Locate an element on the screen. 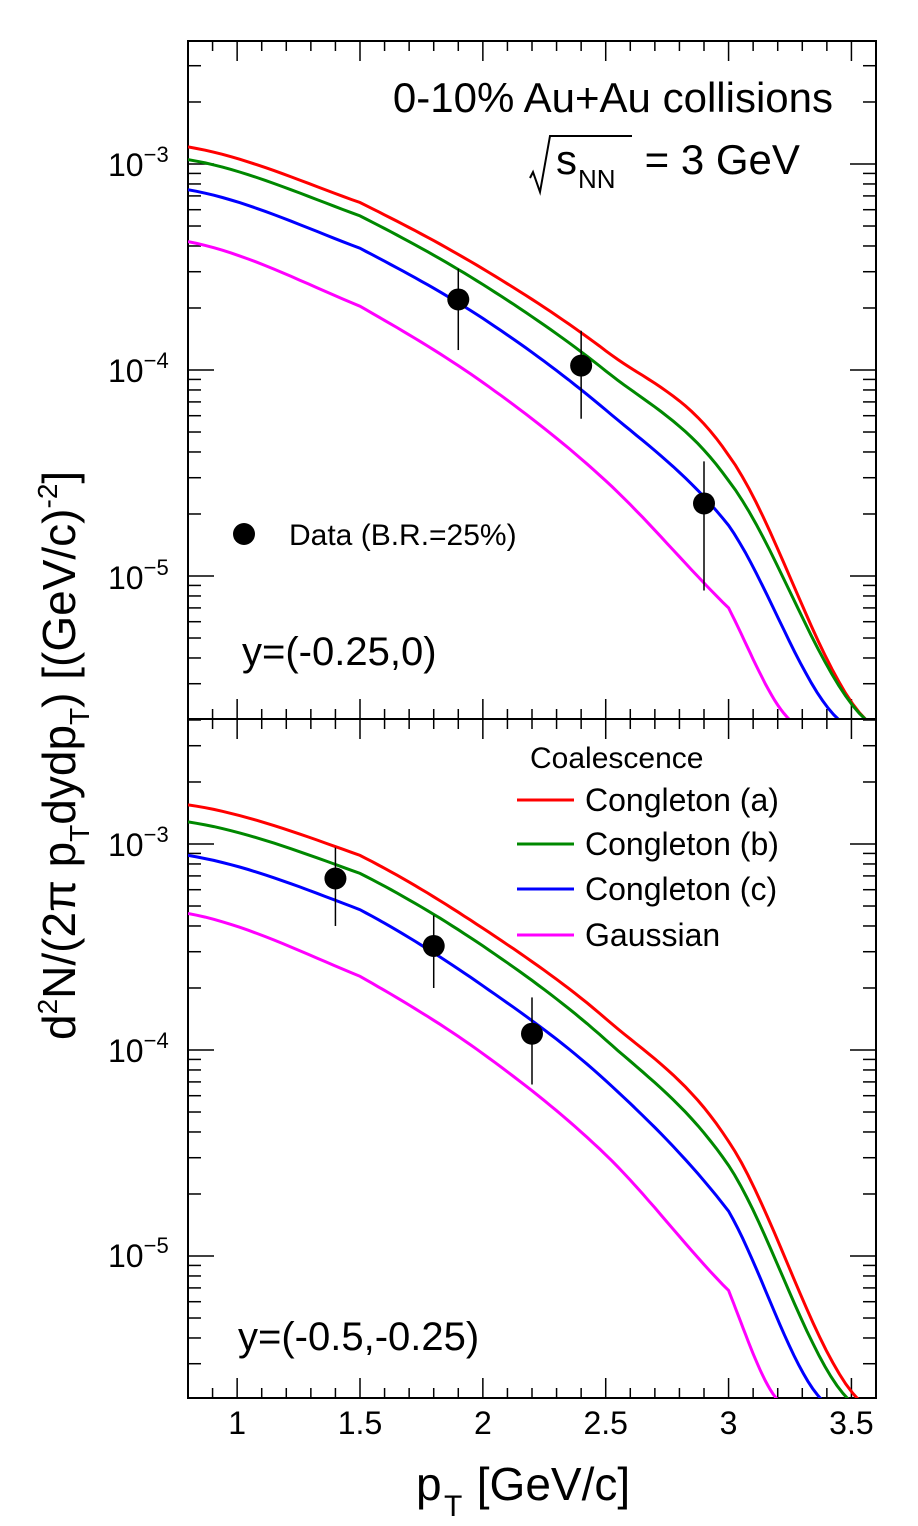 This screenshot has width=918, height=1526. title-sqrt-s: s NN = 3 GeV is located at coordinates (664, 165).